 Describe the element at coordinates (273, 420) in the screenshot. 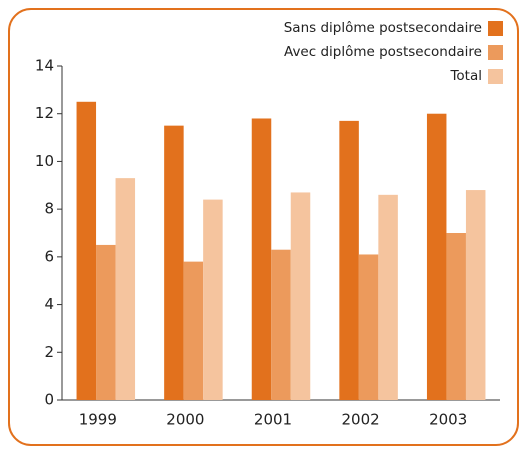

I see `x-tick-label: 2001` at that location.